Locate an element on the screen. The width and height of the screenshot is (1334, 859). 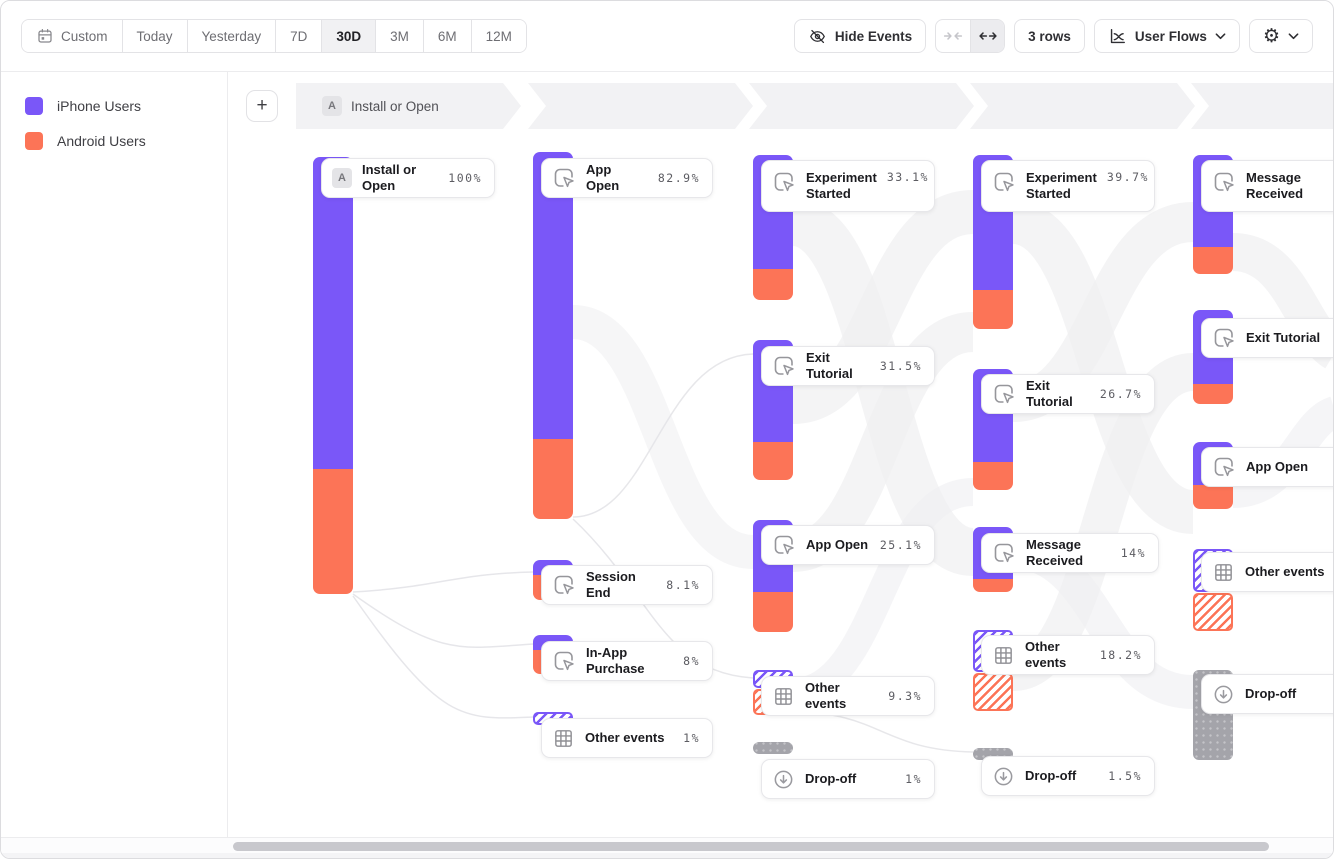
node-card-message-received: Message Received is located at coordinates (1267, 186).